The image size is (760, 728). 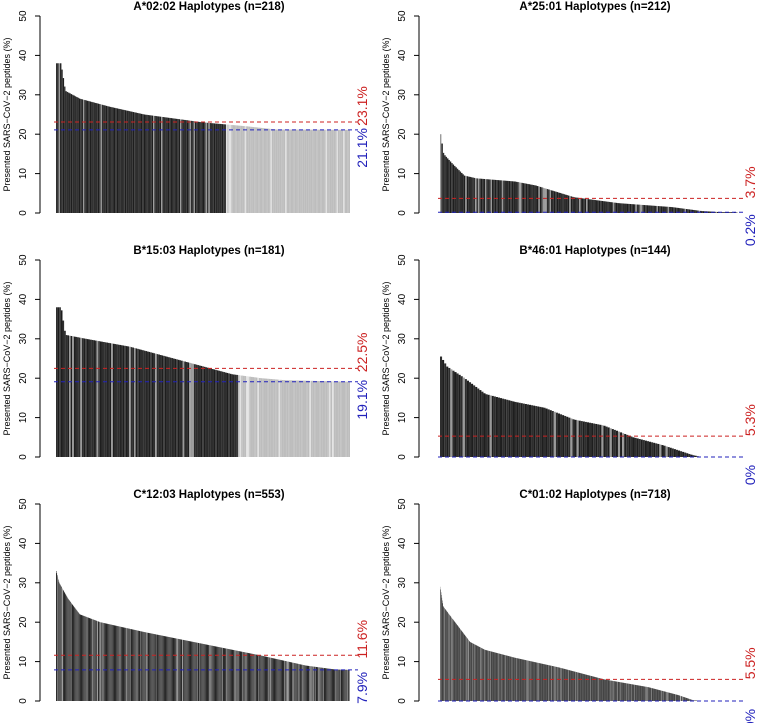 What do you see at coordinates (23, 260) in the screenshot?
I see `y-tick-label: 50` at bounding box center [23, 260].